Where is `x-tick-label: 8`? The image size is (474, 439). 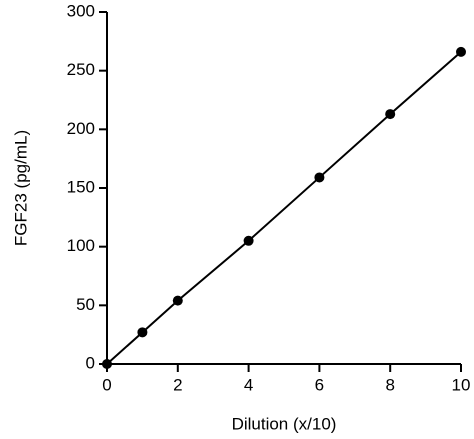
x-tick-label: 8 is located at coordinates (389, 384).